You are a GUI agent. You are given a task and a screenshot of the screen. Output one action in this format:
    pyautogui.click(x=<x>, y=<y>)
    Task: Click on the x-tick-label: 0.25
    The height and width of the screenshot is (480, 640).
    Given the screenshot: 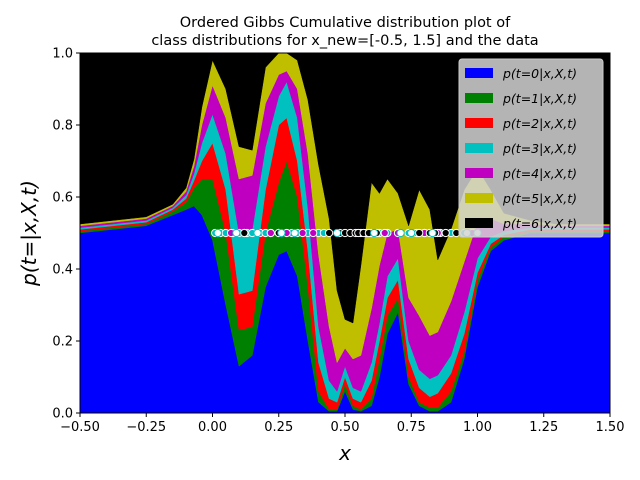 What is the action you would take?
    pyautogui.click(x=278, y=427)
    